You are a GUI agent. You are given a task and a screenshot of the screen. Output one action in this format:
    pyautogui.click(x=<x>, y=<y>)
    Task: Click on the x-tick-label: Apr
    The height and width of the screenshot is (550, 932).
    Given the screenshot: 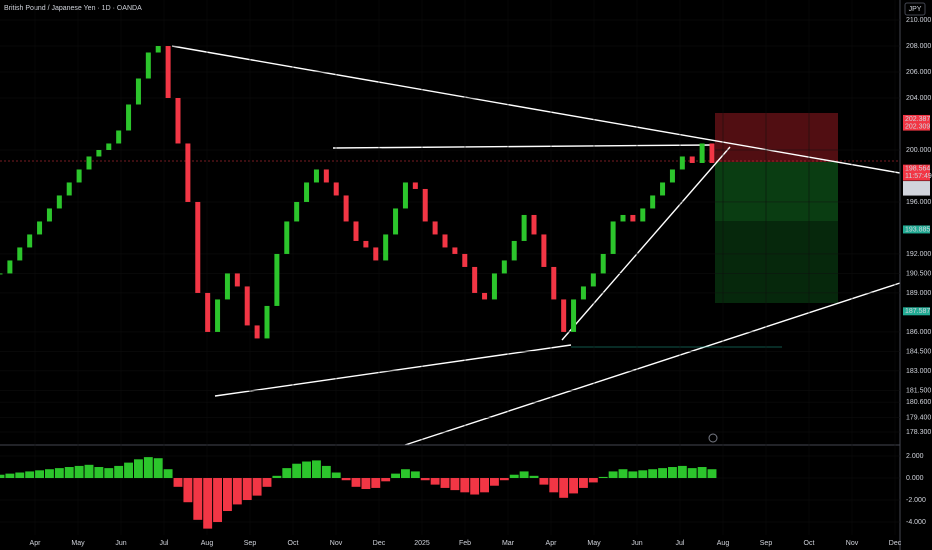 What is the action you would take?
    pyautogui.click(x=36, y=543)
    